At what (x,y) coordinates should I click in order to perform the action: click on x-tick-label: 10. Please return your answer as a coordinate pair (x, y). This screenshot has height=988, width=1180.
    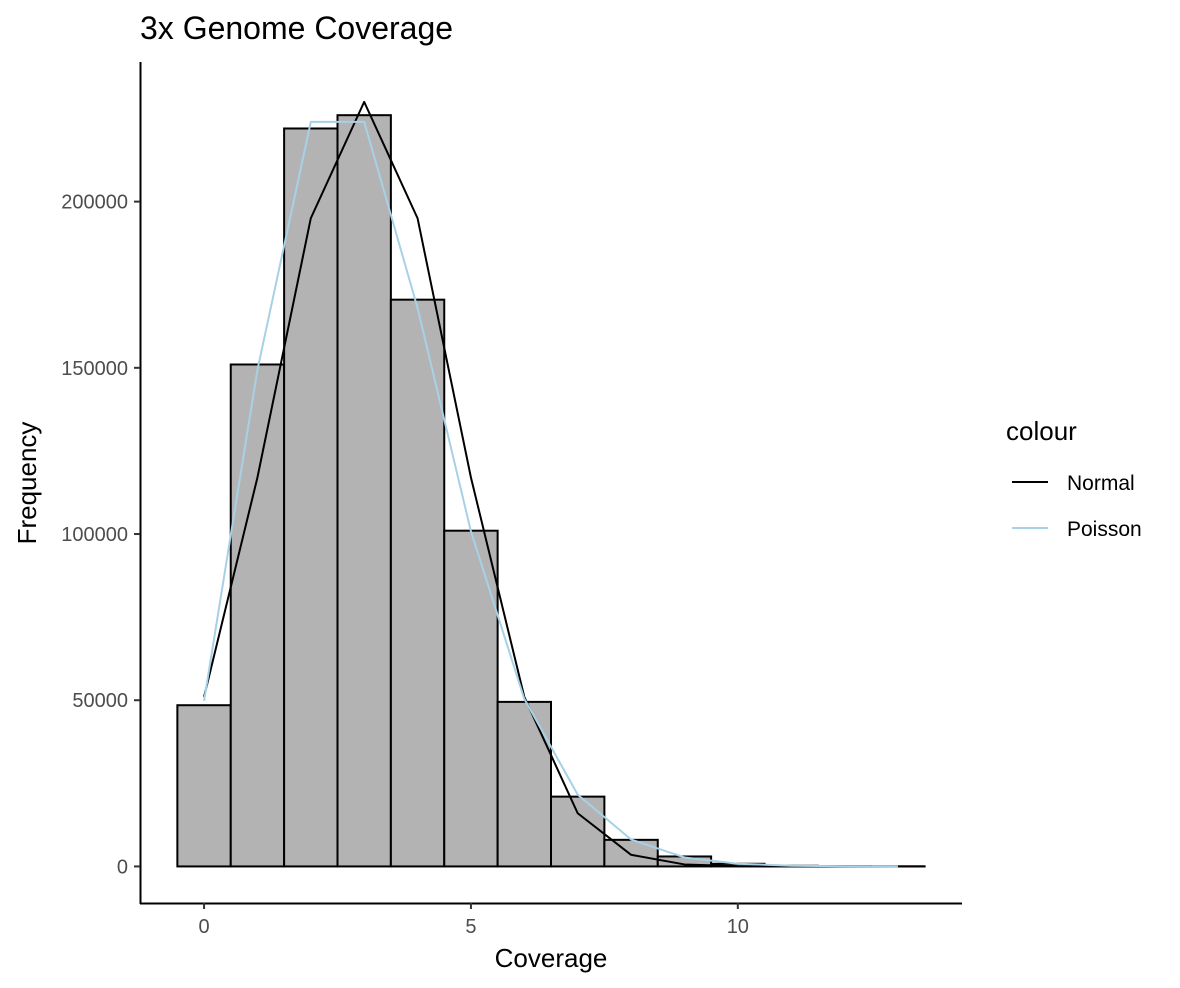
    Looking at the image, I should click on (738, 927).